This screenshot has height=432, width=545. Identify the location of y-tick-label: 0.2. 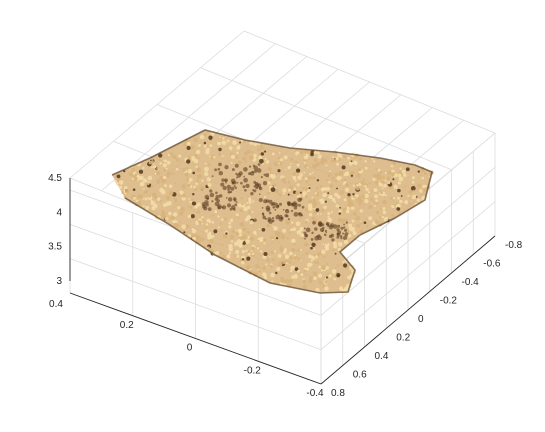
(403, 338).